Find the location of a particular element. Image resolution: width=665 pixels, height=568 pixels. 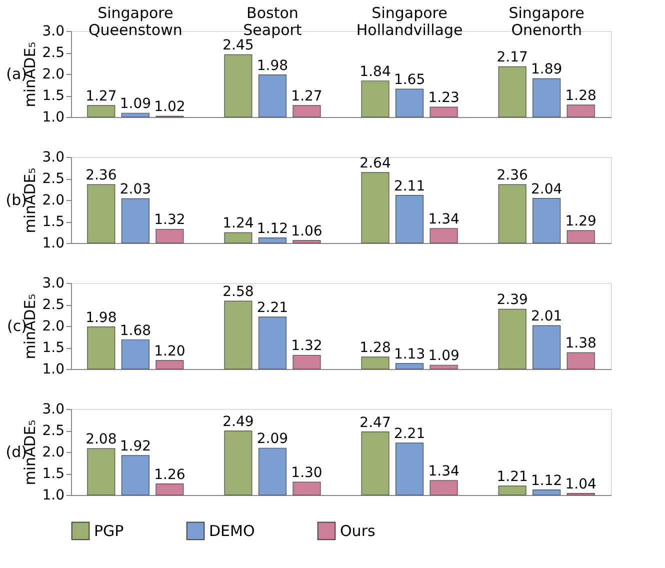

data-label: 2.04 is located at coordinates (546, 189).